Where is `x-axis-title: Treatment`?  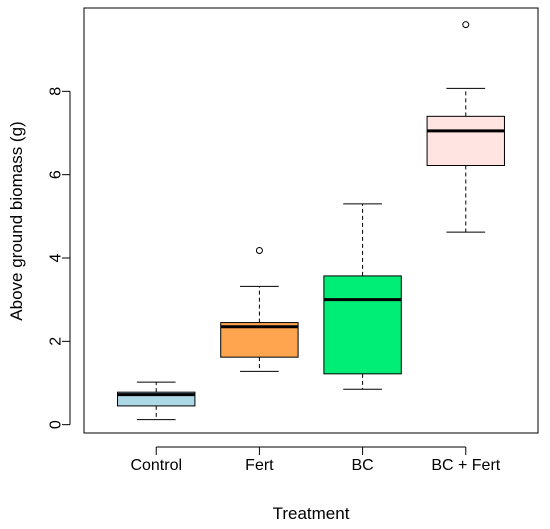
x-axis-title: Treatment is located at coordinates (311, 513).